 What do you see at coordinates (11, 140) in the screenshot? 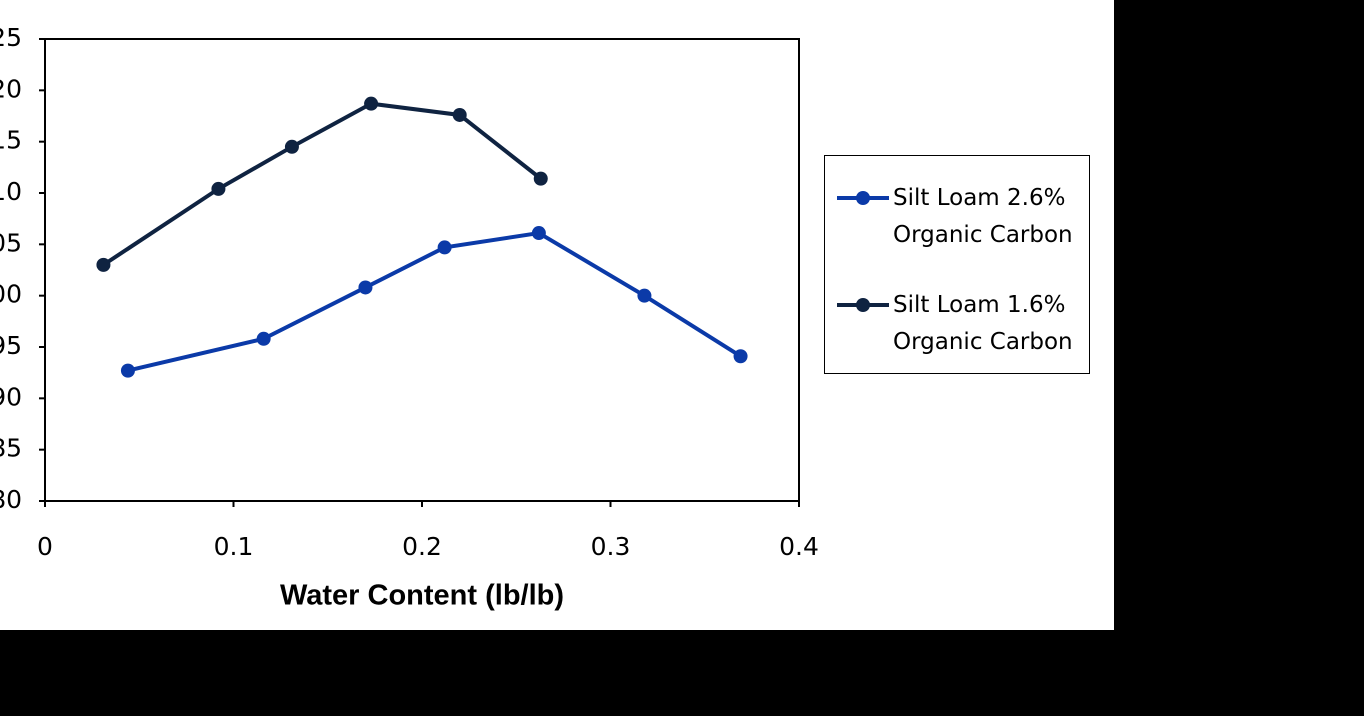
I see `y-tick-label: 115` at bounding box center [11, 140].